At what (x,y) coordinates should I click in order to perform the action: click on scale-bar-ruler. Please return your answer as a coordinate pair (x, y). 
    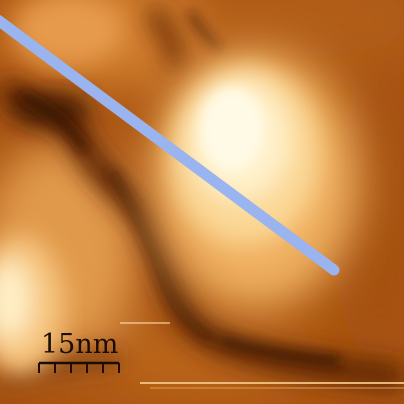
    Looking at the image, I should click on (79, 368).